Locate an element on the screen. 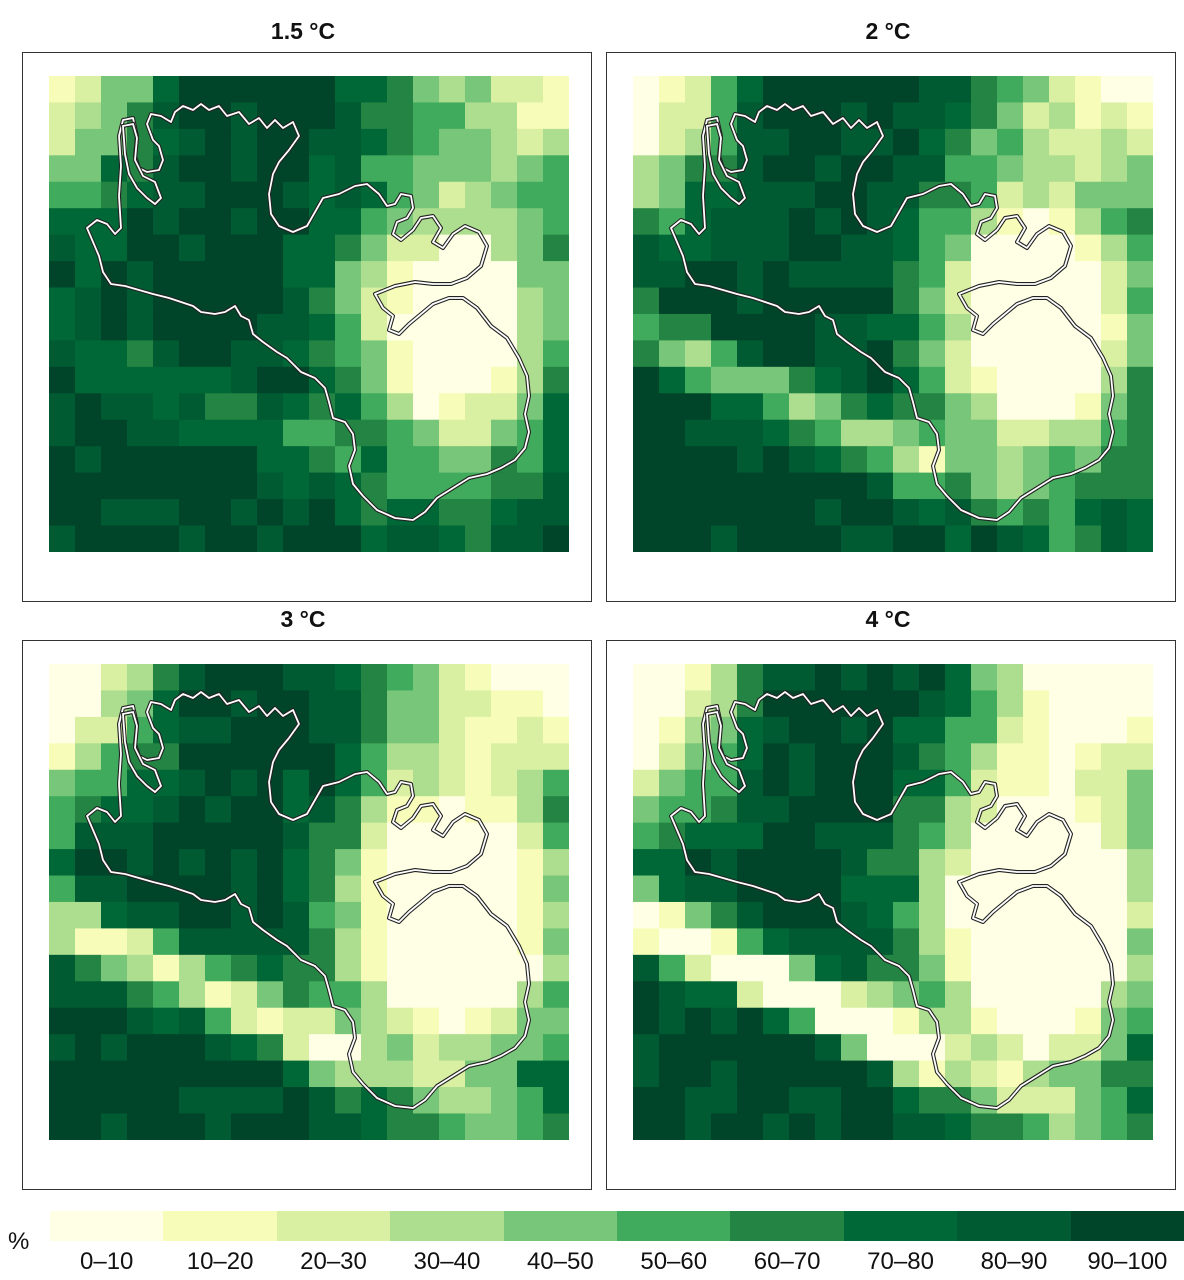 The image size is (1184, 1280). legend-unit: % is located at coordinates (19, 1241).